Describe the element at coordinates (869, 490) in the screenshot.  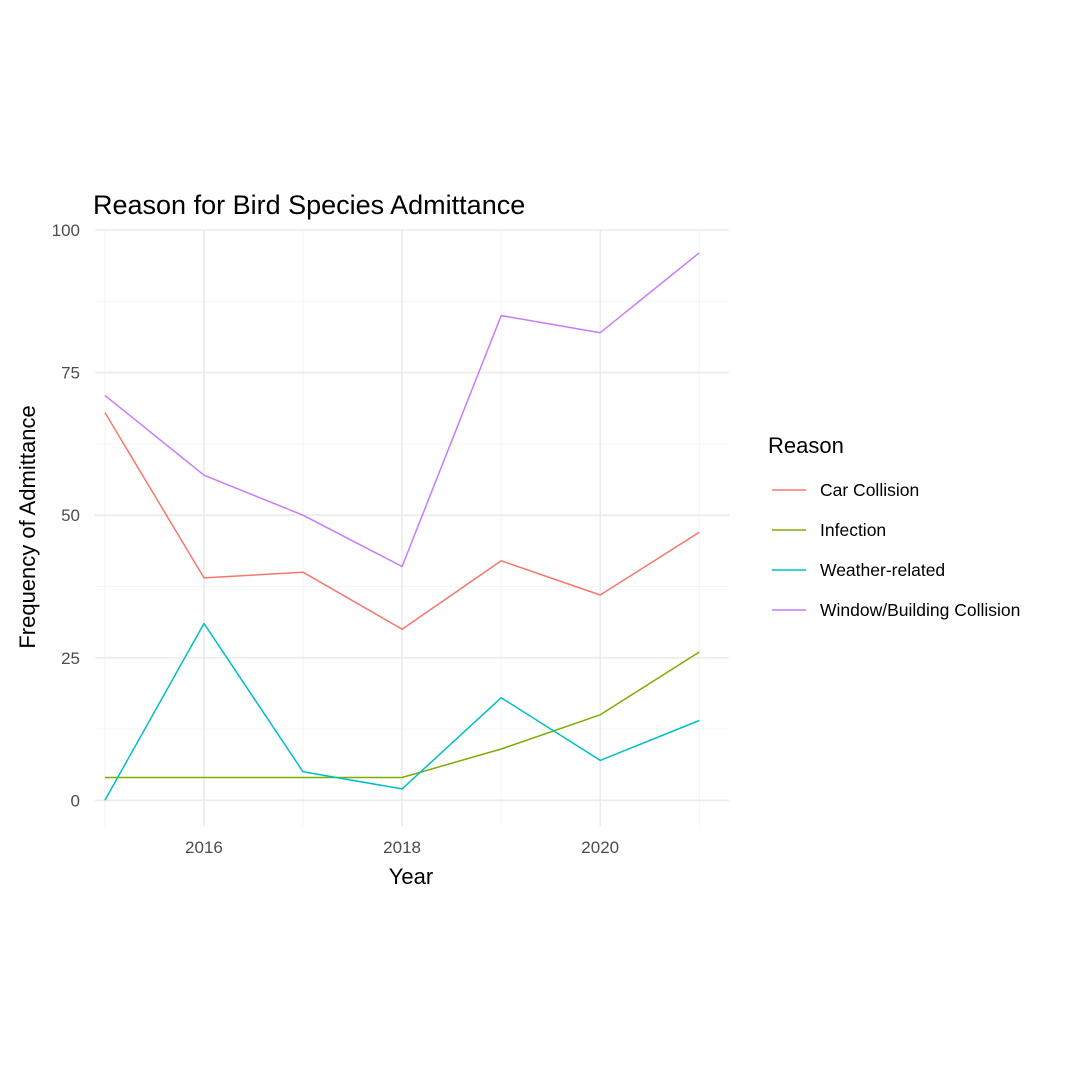
I see `legend-label-car-collision: Car Collision` at that location.